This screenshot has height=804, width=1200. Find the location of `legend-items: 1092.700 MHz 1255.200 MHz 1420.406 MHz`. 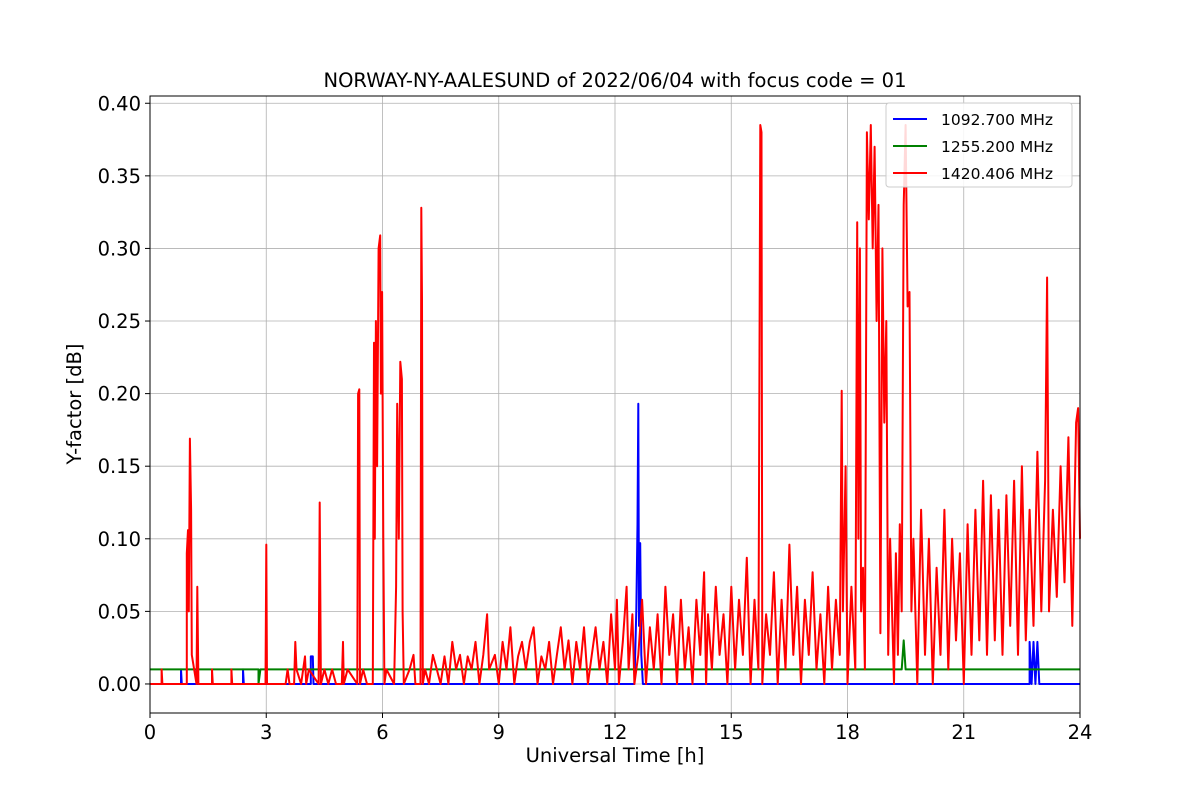

legend-items: 1092.700 MHz 1255.200 MHz 1420.406 MHz is located at coordinates (973, 147).